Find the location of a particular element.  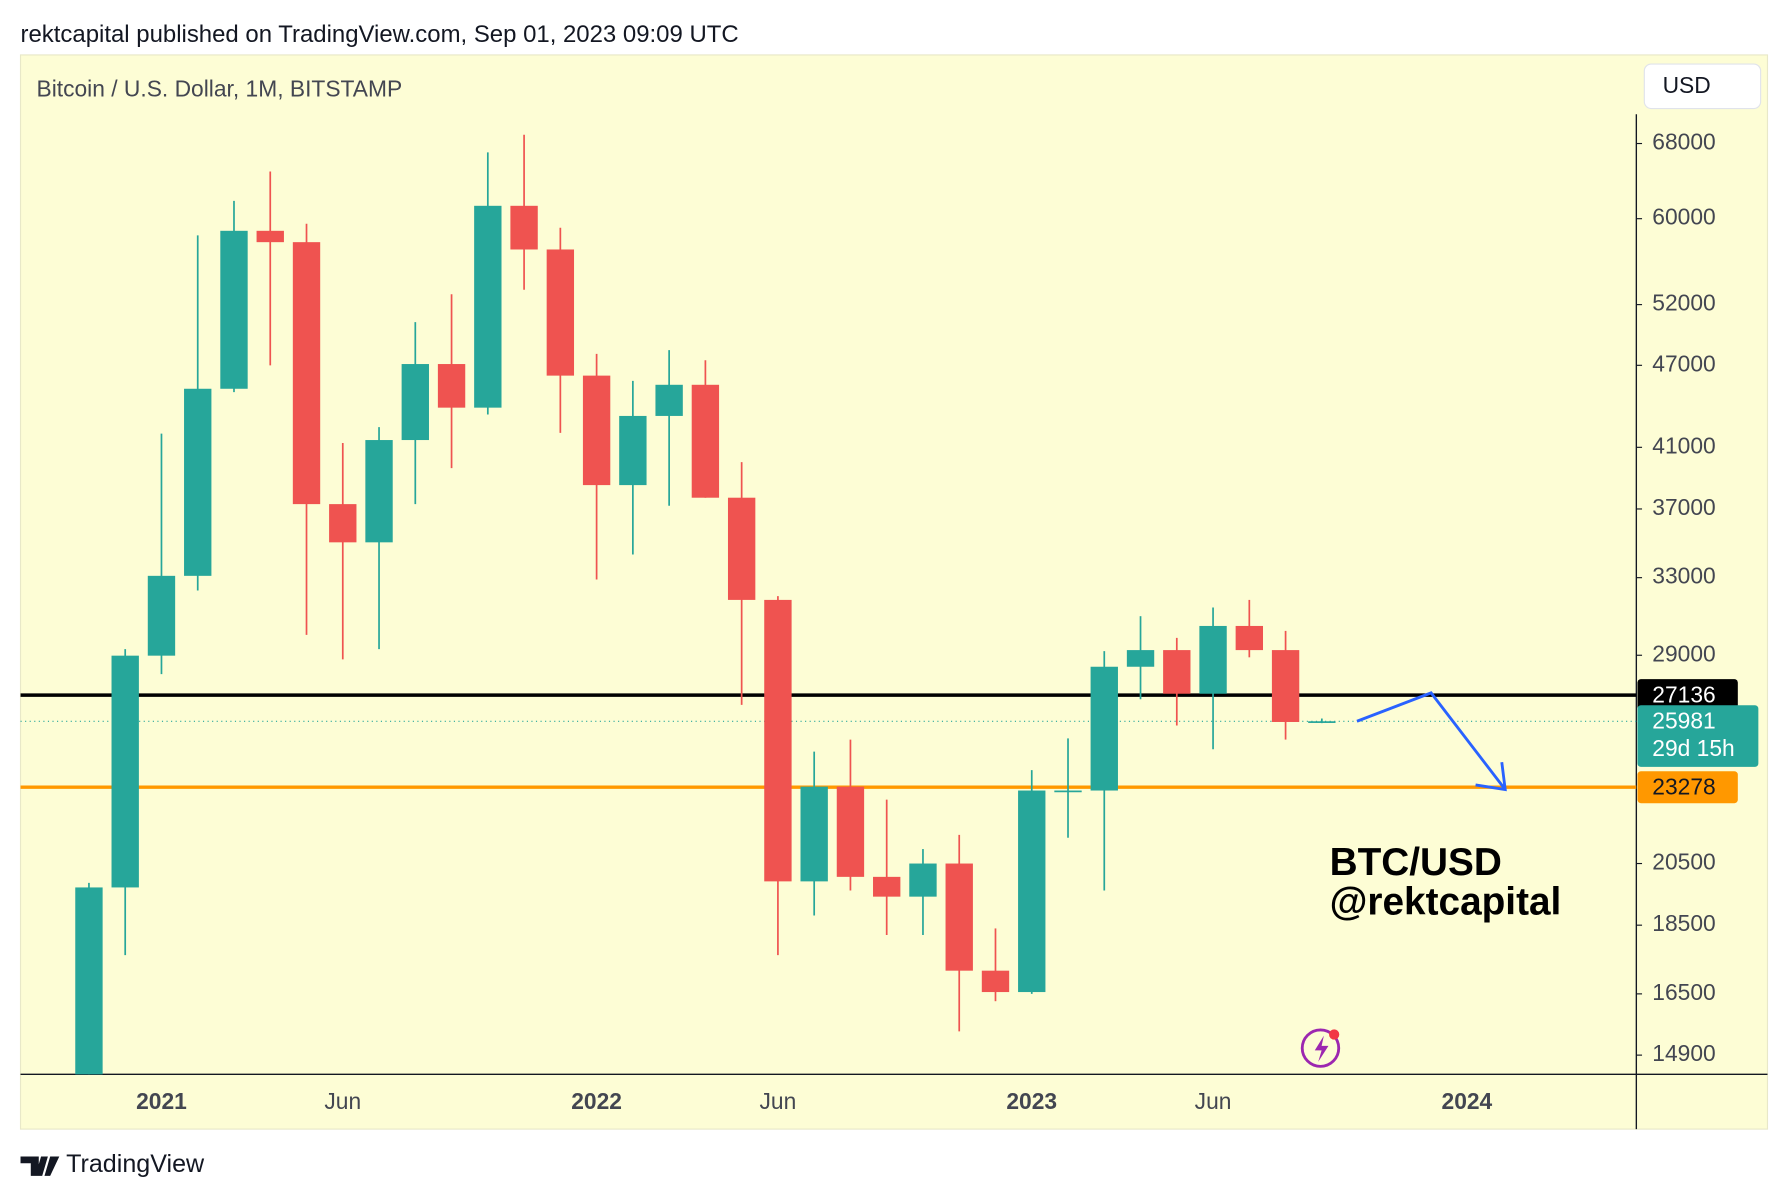

watermark-text: BTC/USD is located at coordinates (1416, 862).